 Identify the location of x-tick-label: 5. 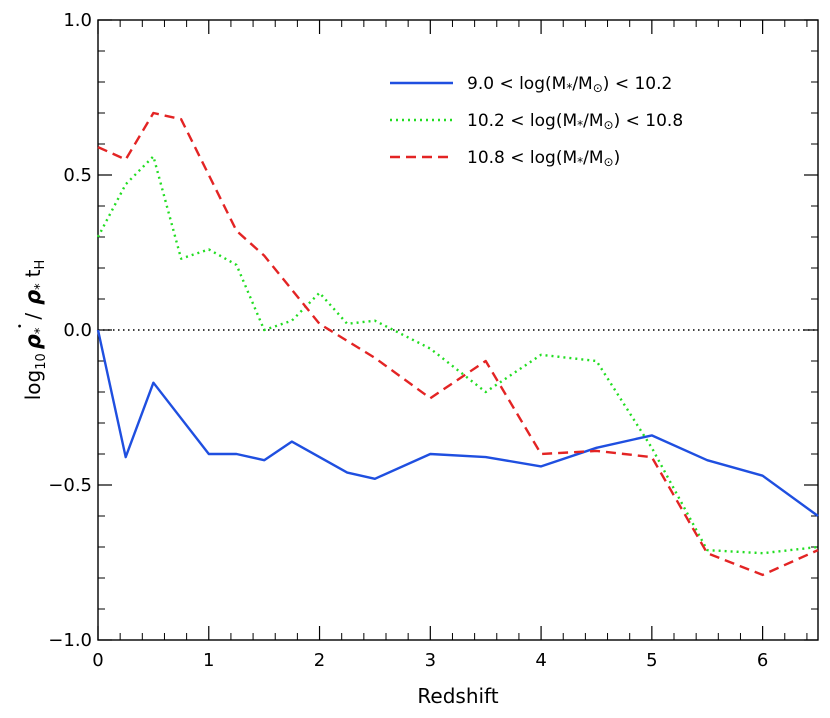
(651, 660).